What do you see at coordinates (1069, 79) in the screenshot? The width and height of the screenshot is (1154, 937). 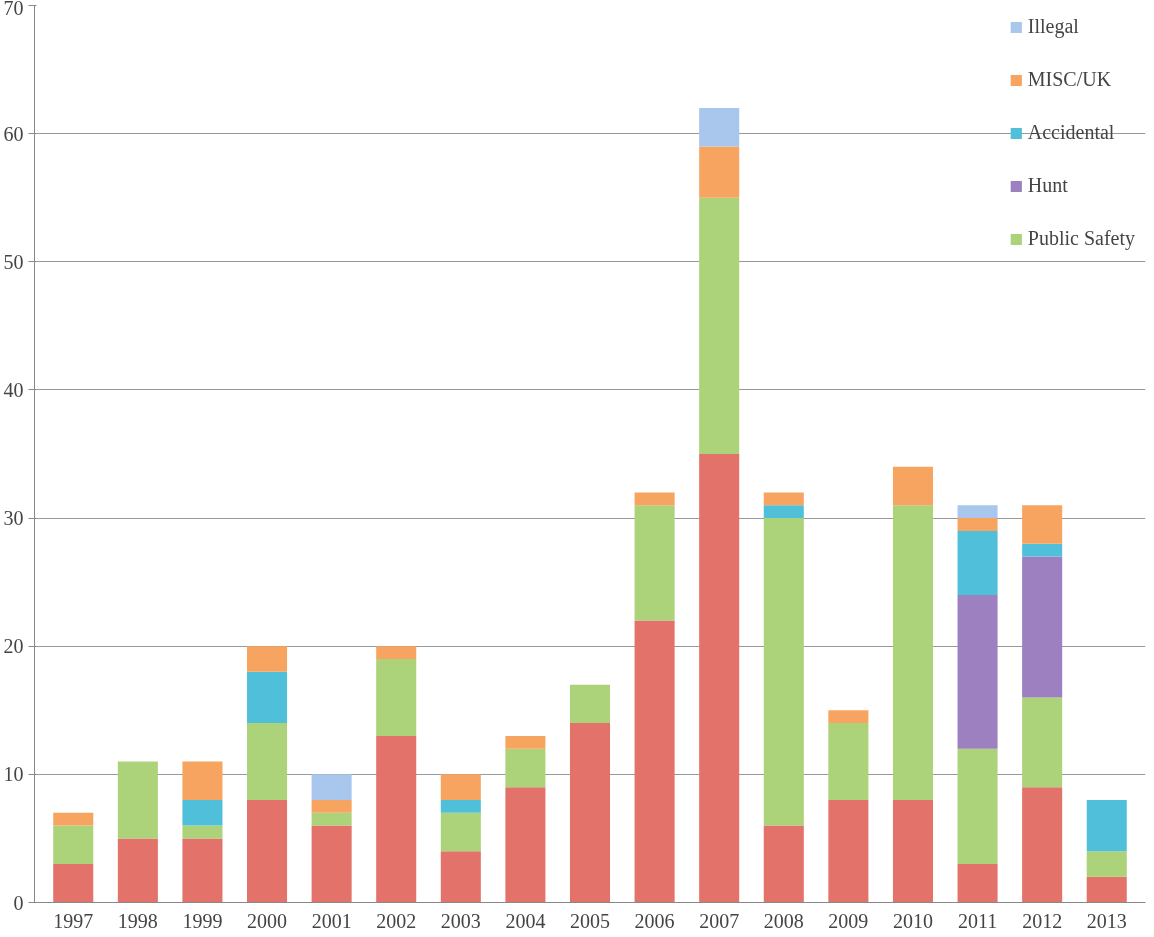 I see `legend-label: MISC/UK` at bounding box center [1069, 79].